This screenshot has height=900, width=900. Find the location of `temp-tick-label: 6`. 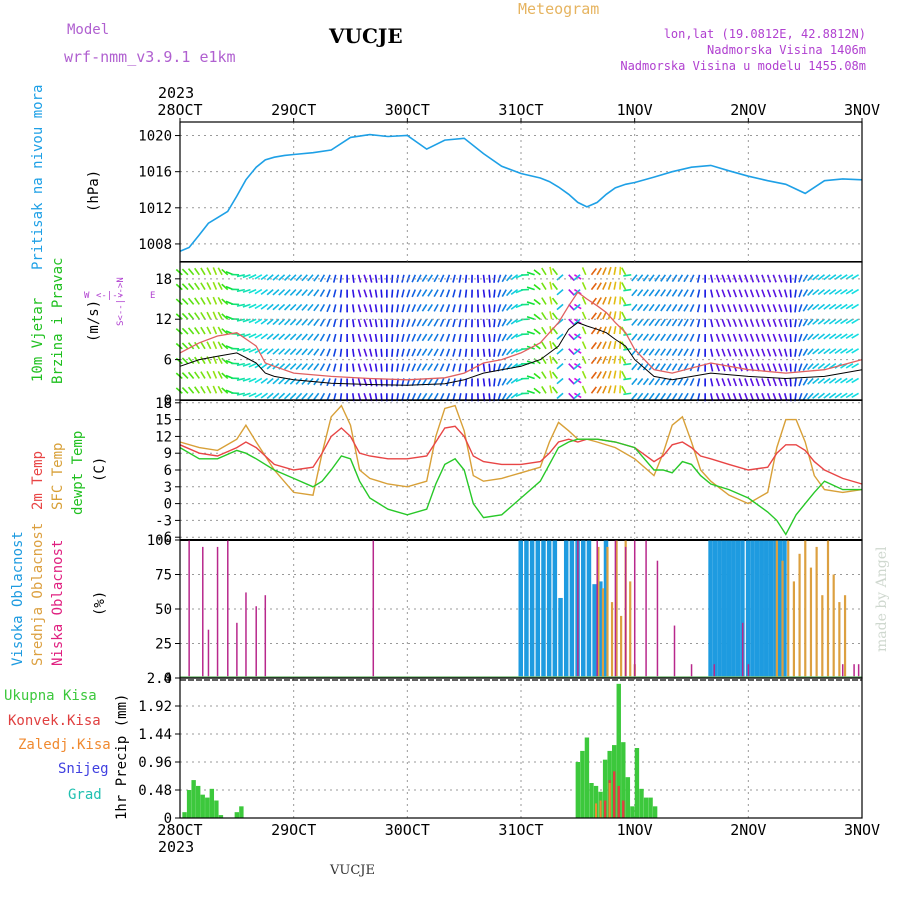

temp-tick-label: 6 is located at coordinates (168, 471).